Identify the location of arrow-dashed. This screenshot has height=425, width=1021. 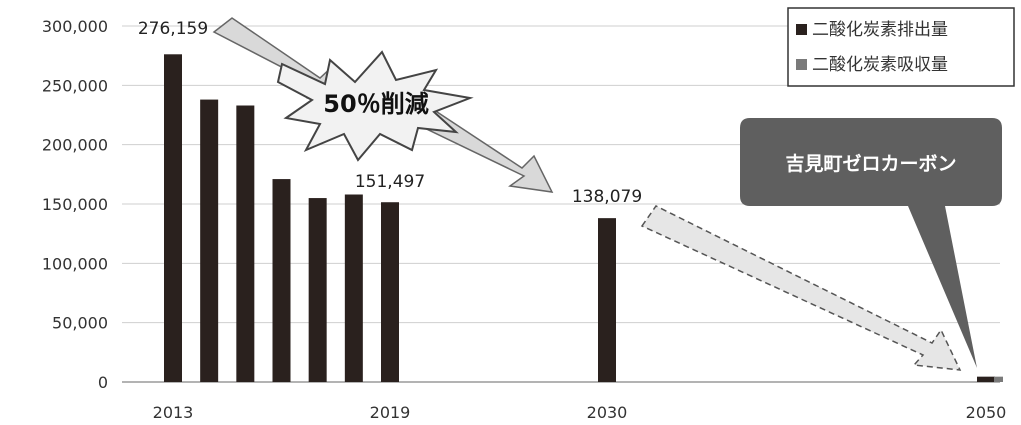
(801, 288).